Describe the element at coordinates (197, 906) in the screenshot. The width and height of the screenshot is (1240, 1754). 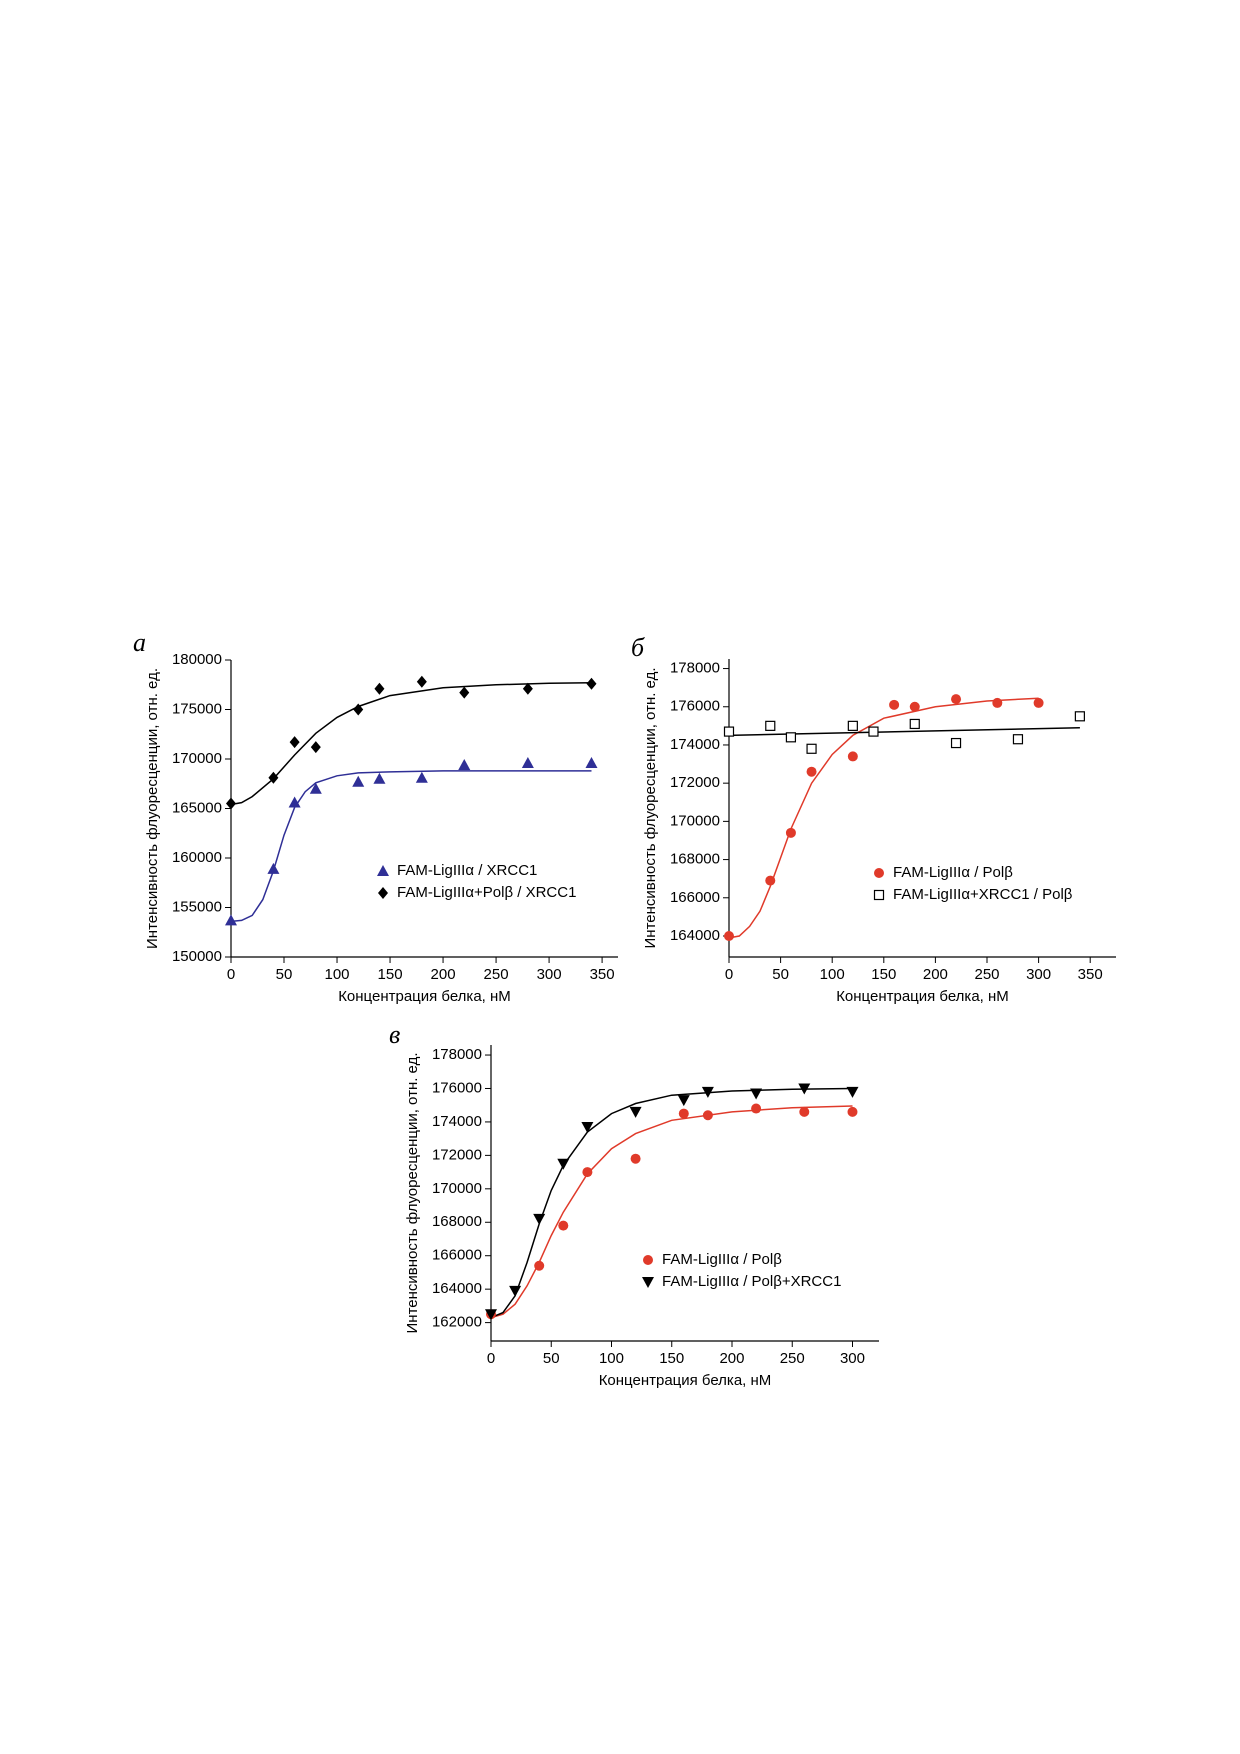
I see `y-tick-label: 155000` at that location.